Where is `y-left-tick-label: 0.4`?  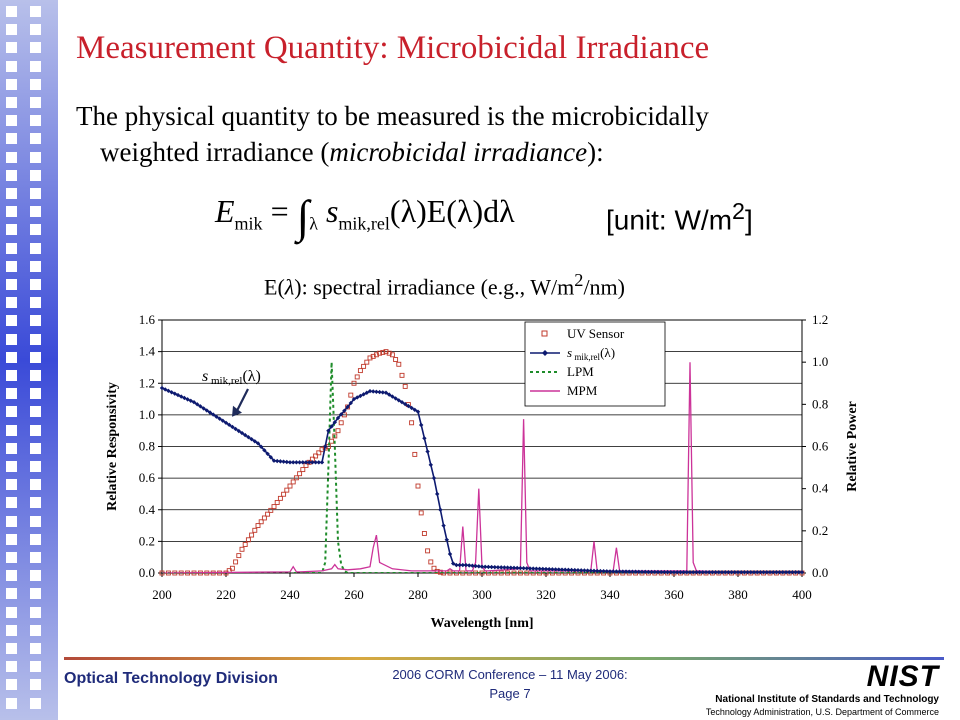
y-left-tick-label: 0.4 is located at coordinates (147, 509).